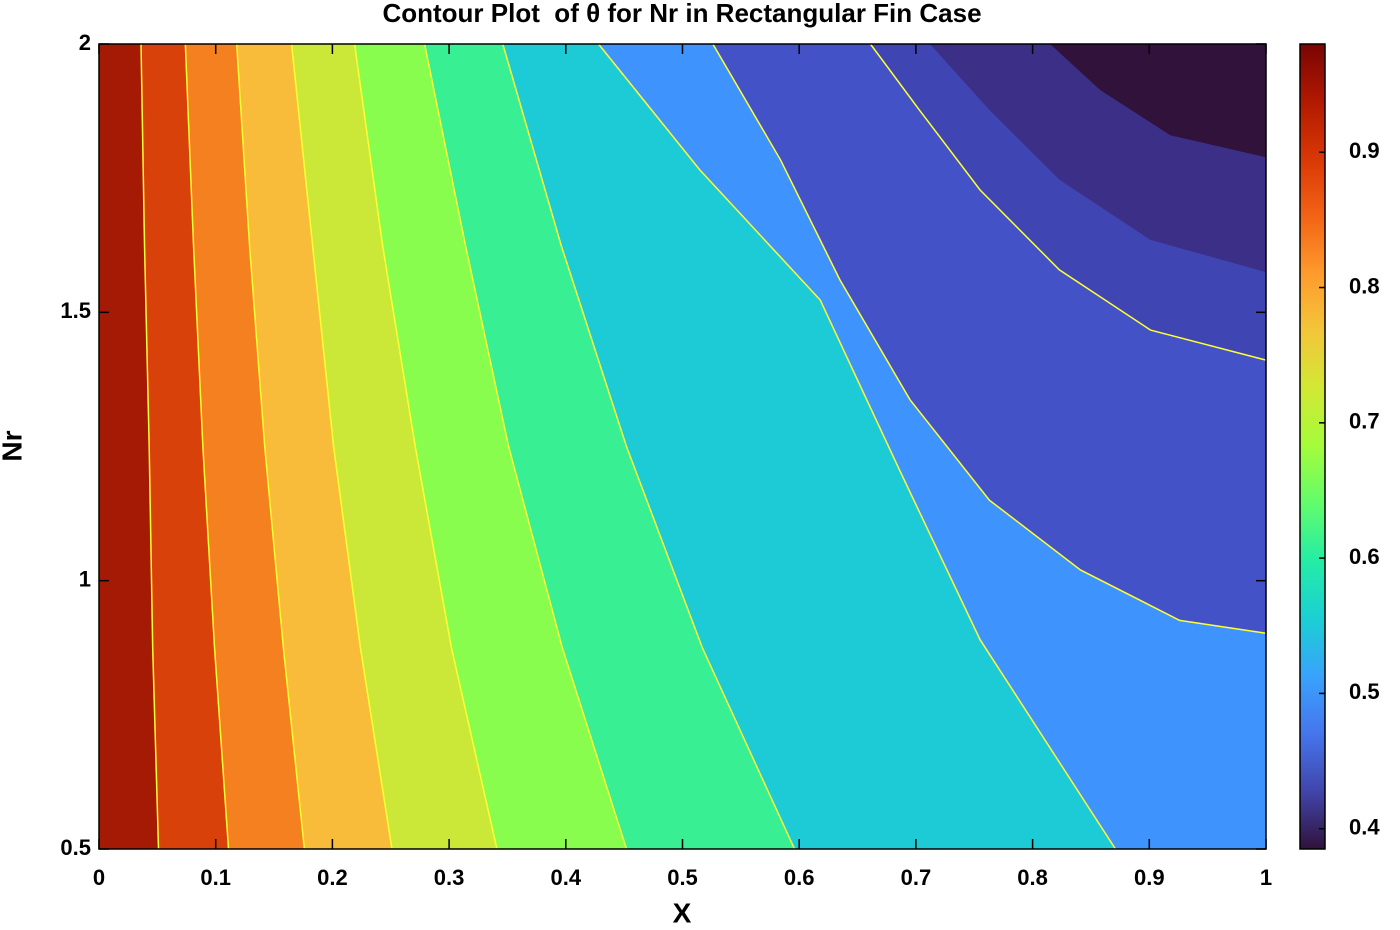 The height and width of the screenshot is (930, 1400). What do you see at coordinates (1032, 877) in the screenshot?
I see `x-tick-label: 0.8` at bounding box center [1032, 877].